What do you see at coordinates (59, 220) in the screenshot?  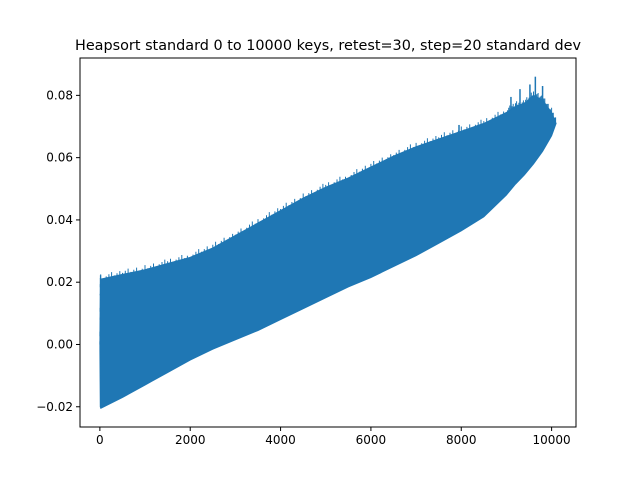 I see `y-tick-label: 0.04` at bounding box center [59, 220].